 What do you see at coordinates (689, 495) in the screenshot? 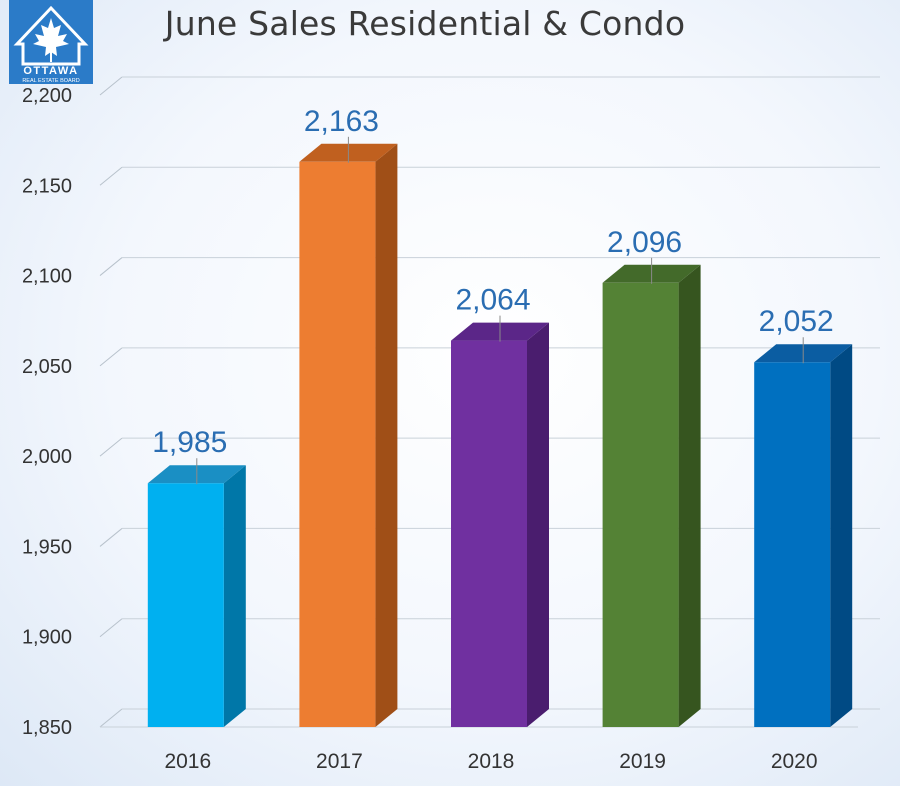
I see `bar-side-2019` at bounding box center [689, 495].